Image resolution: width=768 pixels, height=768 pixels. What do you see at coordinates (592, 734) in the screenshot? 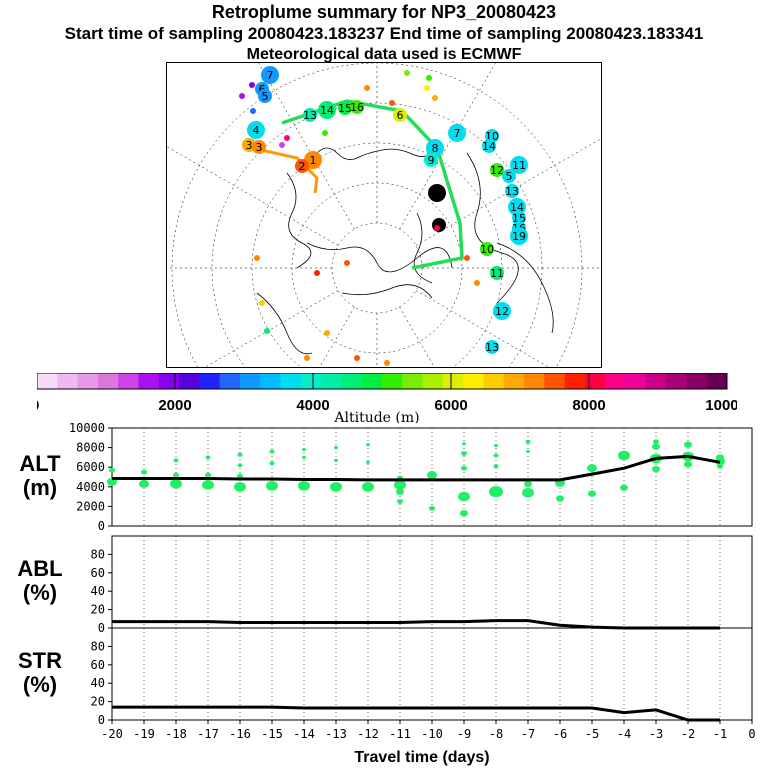
I see `x-tick-label: -5` at bounding box center [592, 734].